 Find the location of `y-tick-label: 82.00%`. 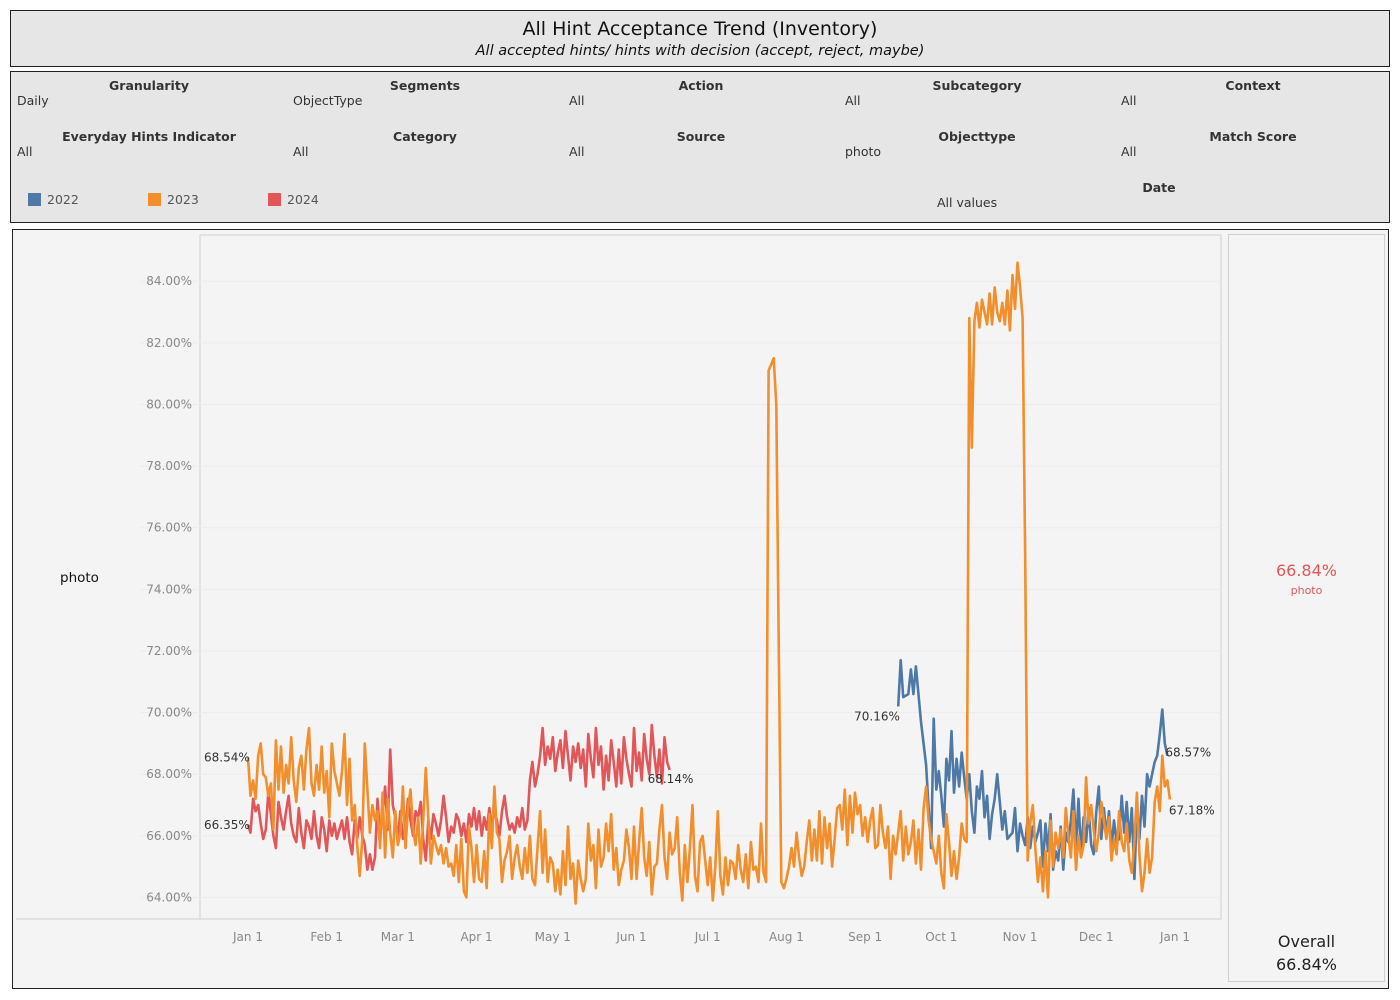

y-tick-label: 82.00% is located at coordinates (169, 343).